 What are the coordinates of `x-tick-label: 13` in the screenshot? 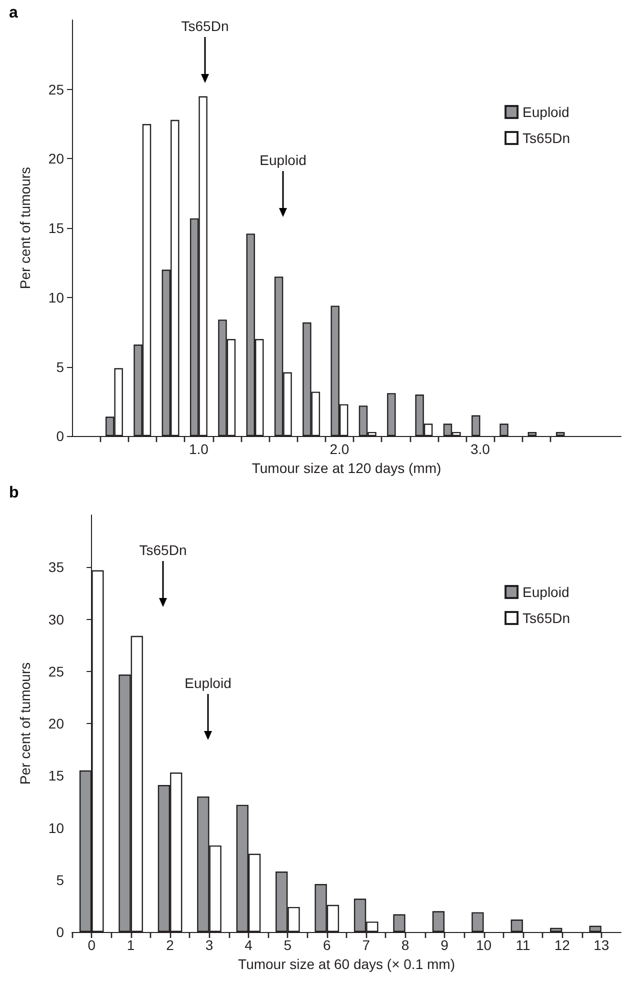 It's located at (602, 945).